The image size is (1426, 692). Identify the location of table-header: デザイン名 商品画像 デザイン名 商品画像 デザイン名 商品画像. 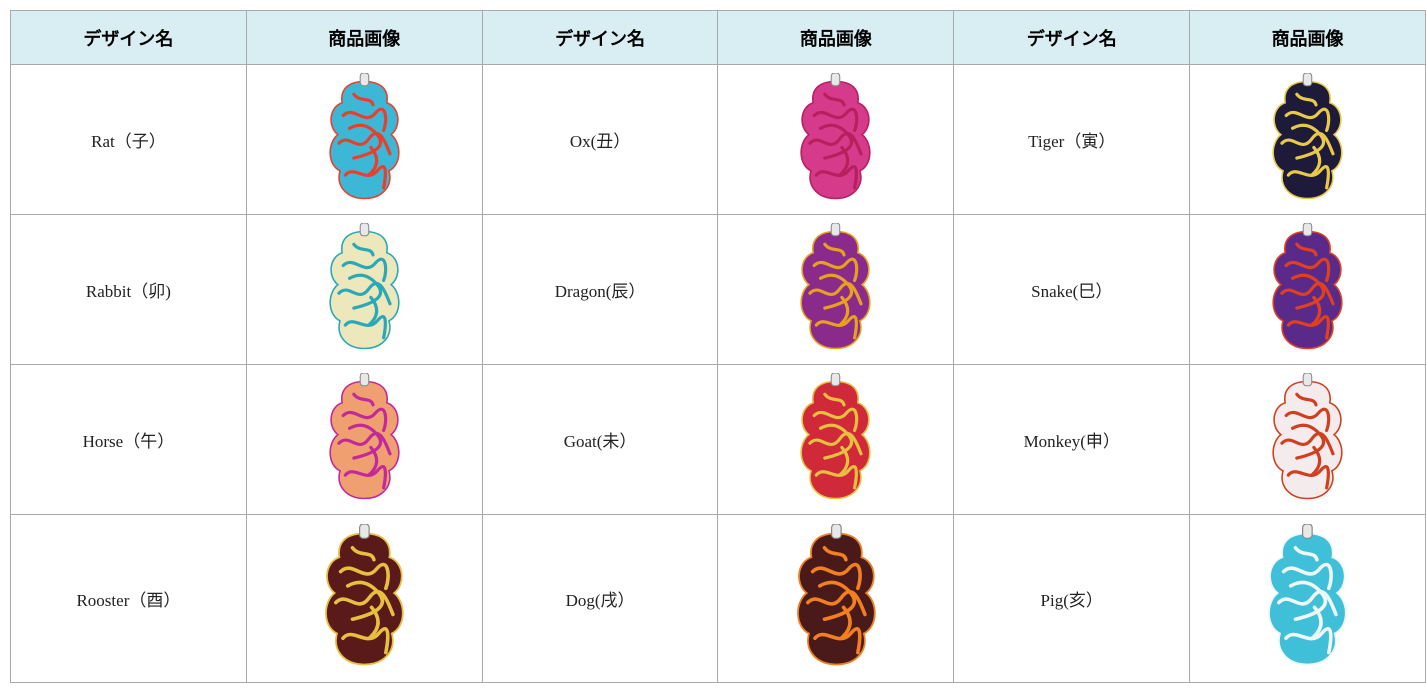
(718, 37).